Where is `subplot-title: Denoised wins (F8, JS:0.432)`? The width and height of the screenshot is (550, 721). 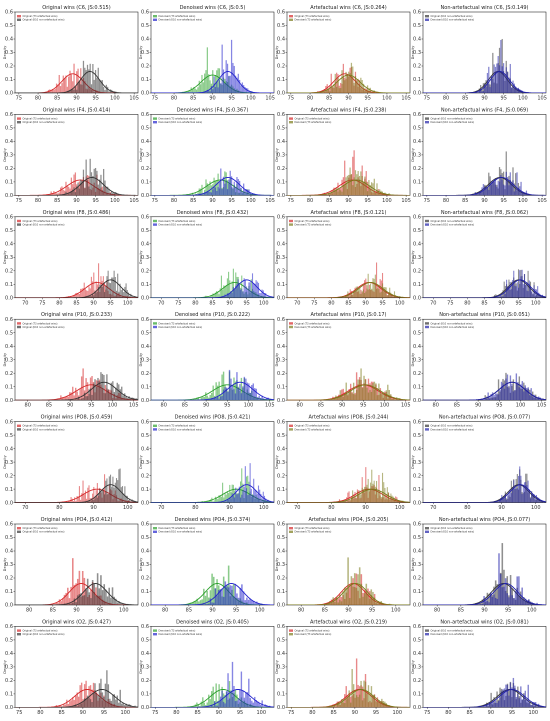 subplot-title: Denoised wins (F8, JS:0.432) is located at coordinates (213, 213).